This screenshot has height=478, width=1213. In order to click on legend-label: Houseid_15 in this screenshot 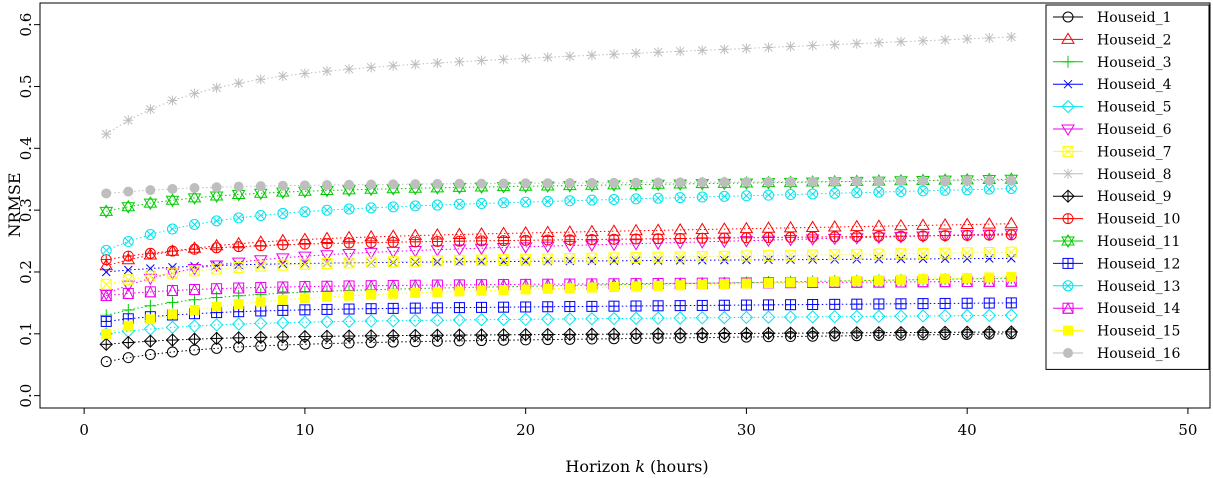, I will do `click(1138, 332)`.